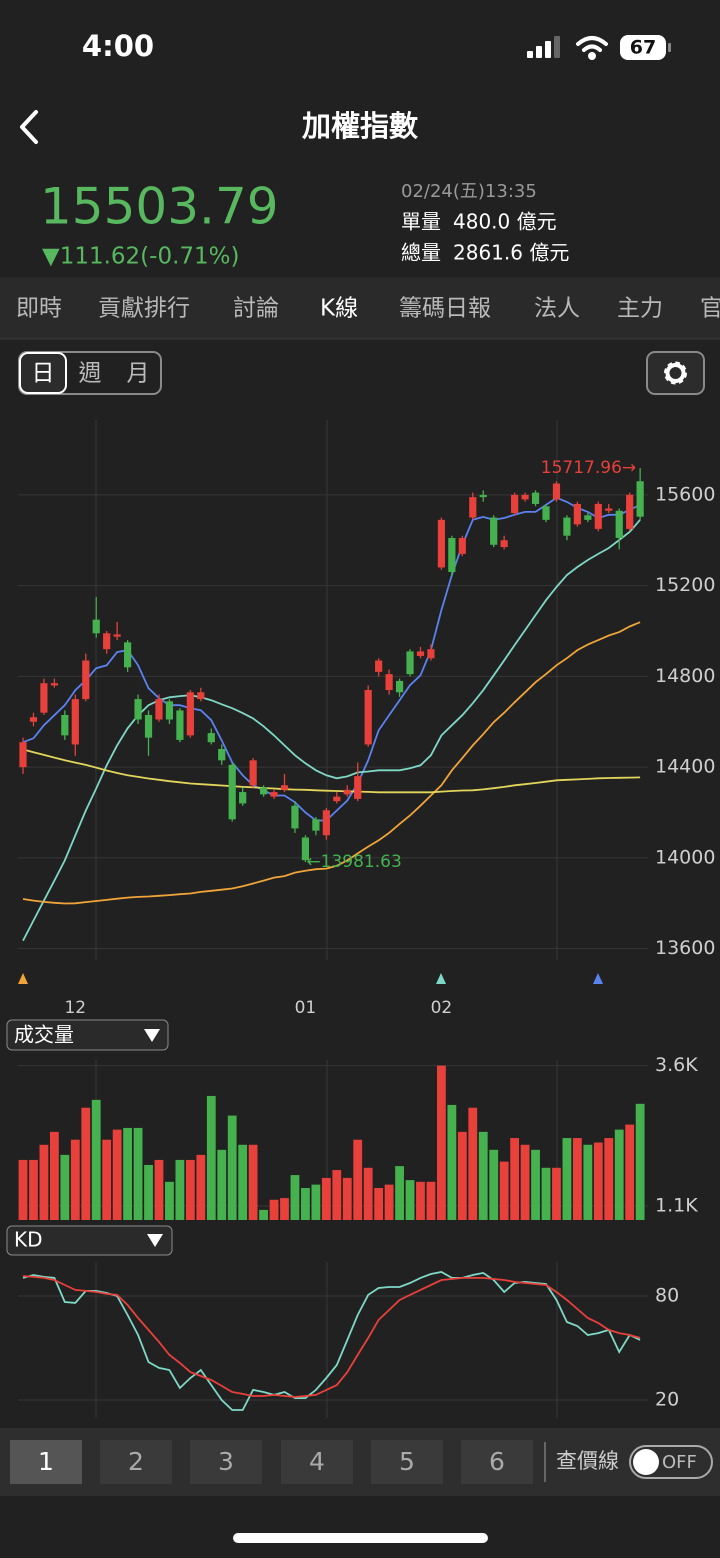 The height and width of the screenshot is (1558, 720). I want to click on period-tab: 日, so click(43, 374).